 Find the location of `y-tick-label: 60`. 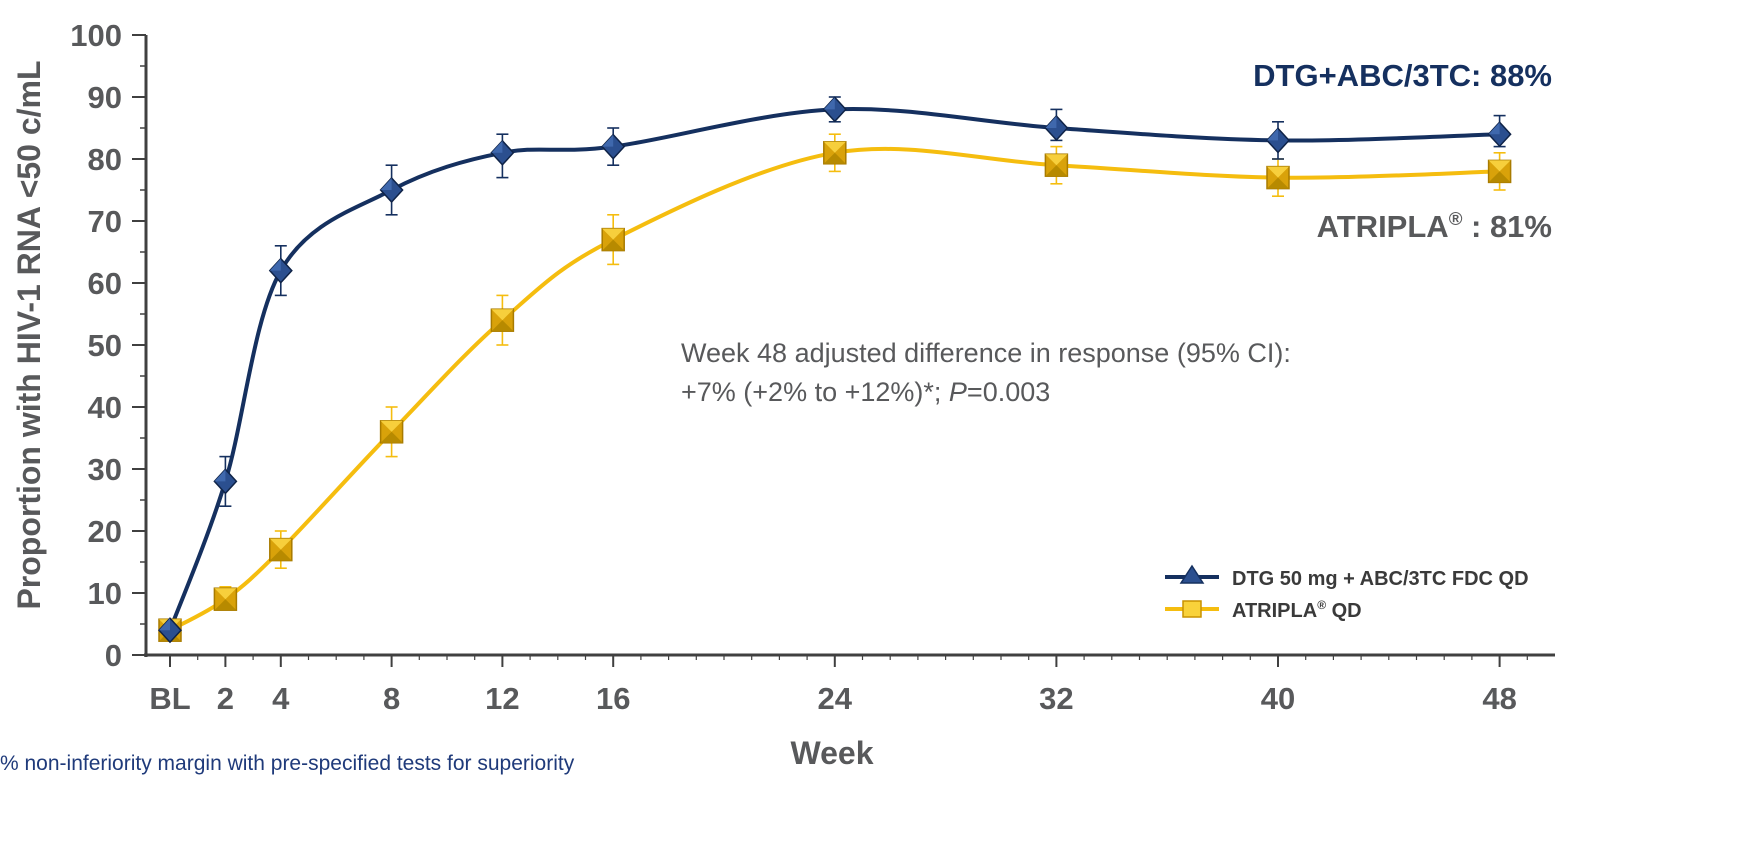

y-tick-label: 60 is located at coordinates (105, 283).